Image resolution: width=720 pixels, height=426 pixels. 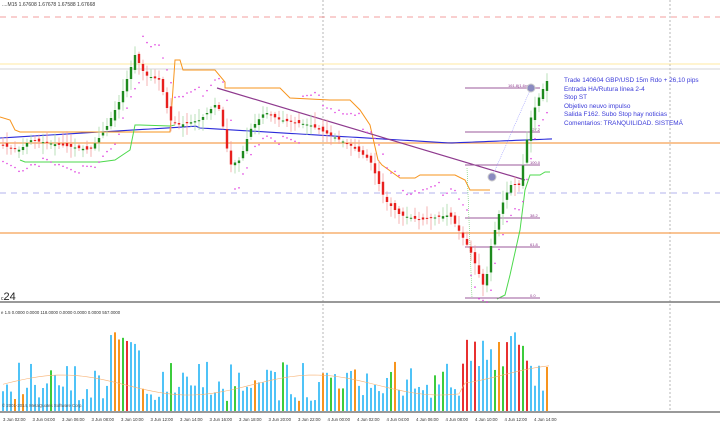 I want to click on time-axis-label: 3 Jun 16:00, so click(x=220, y=419).